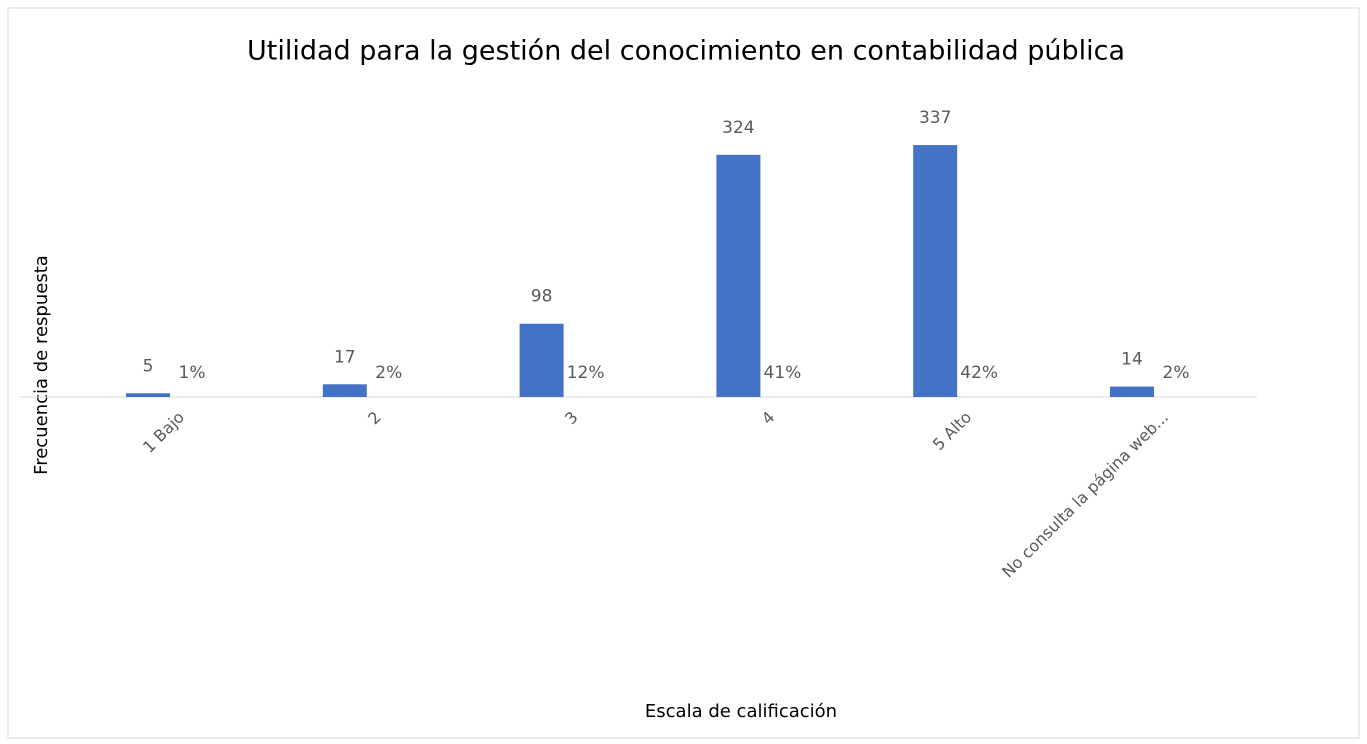  Describe the element at coordinates (148, 366) in the screenshot. I see `data-label: 5` at that location.